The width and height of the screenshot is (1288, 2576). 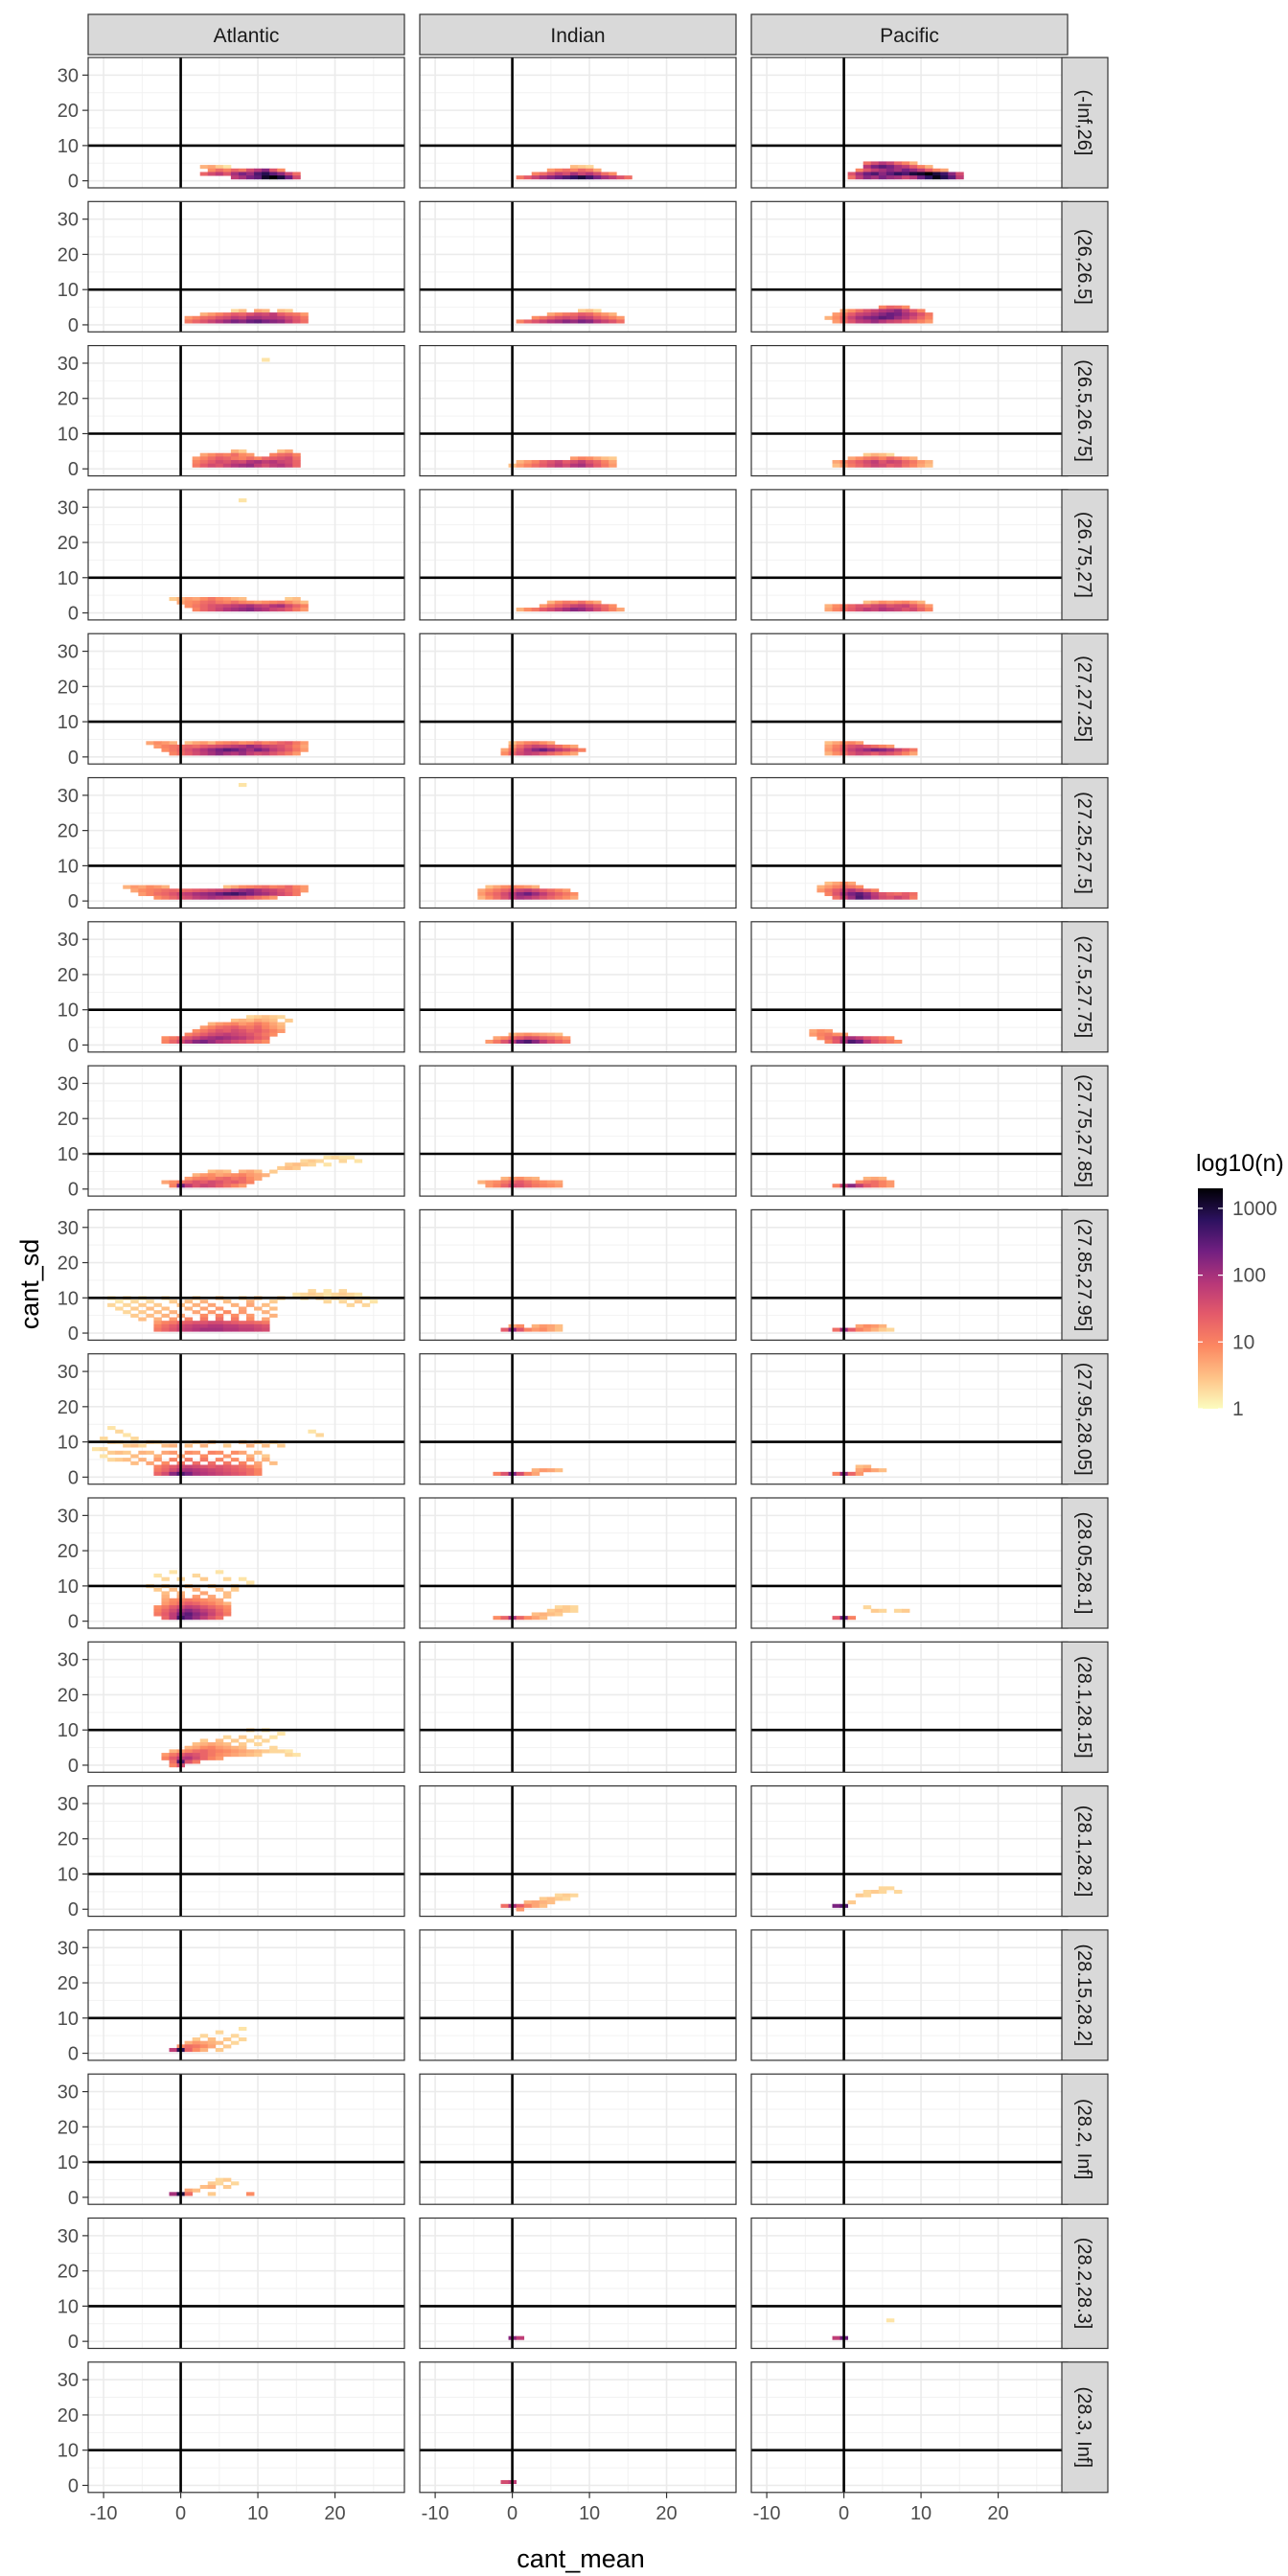 I want to click on column-strip, so click(x=909, y=34).